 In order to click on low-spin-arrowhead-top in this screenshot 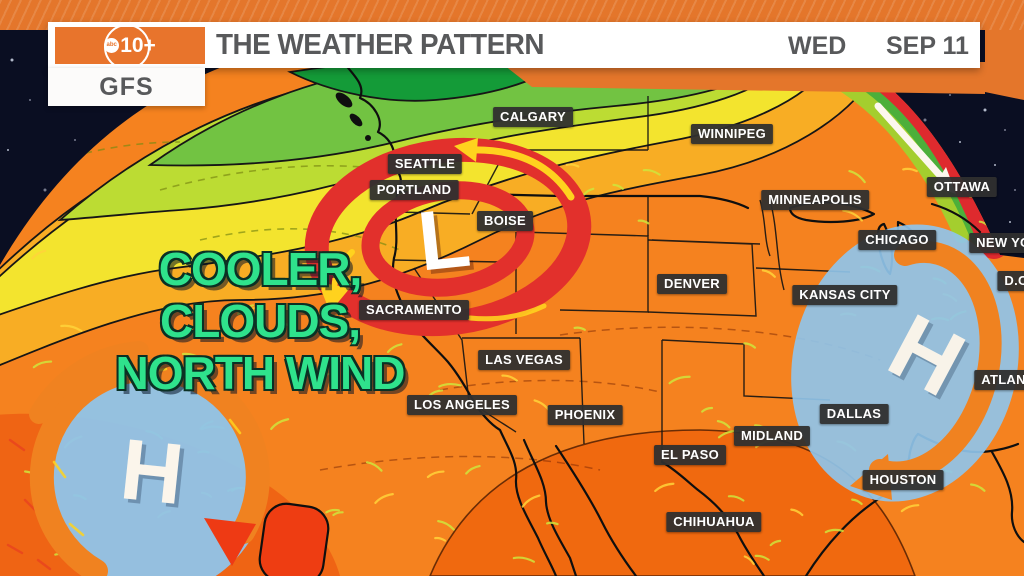, I will do `click(466, 150)`.